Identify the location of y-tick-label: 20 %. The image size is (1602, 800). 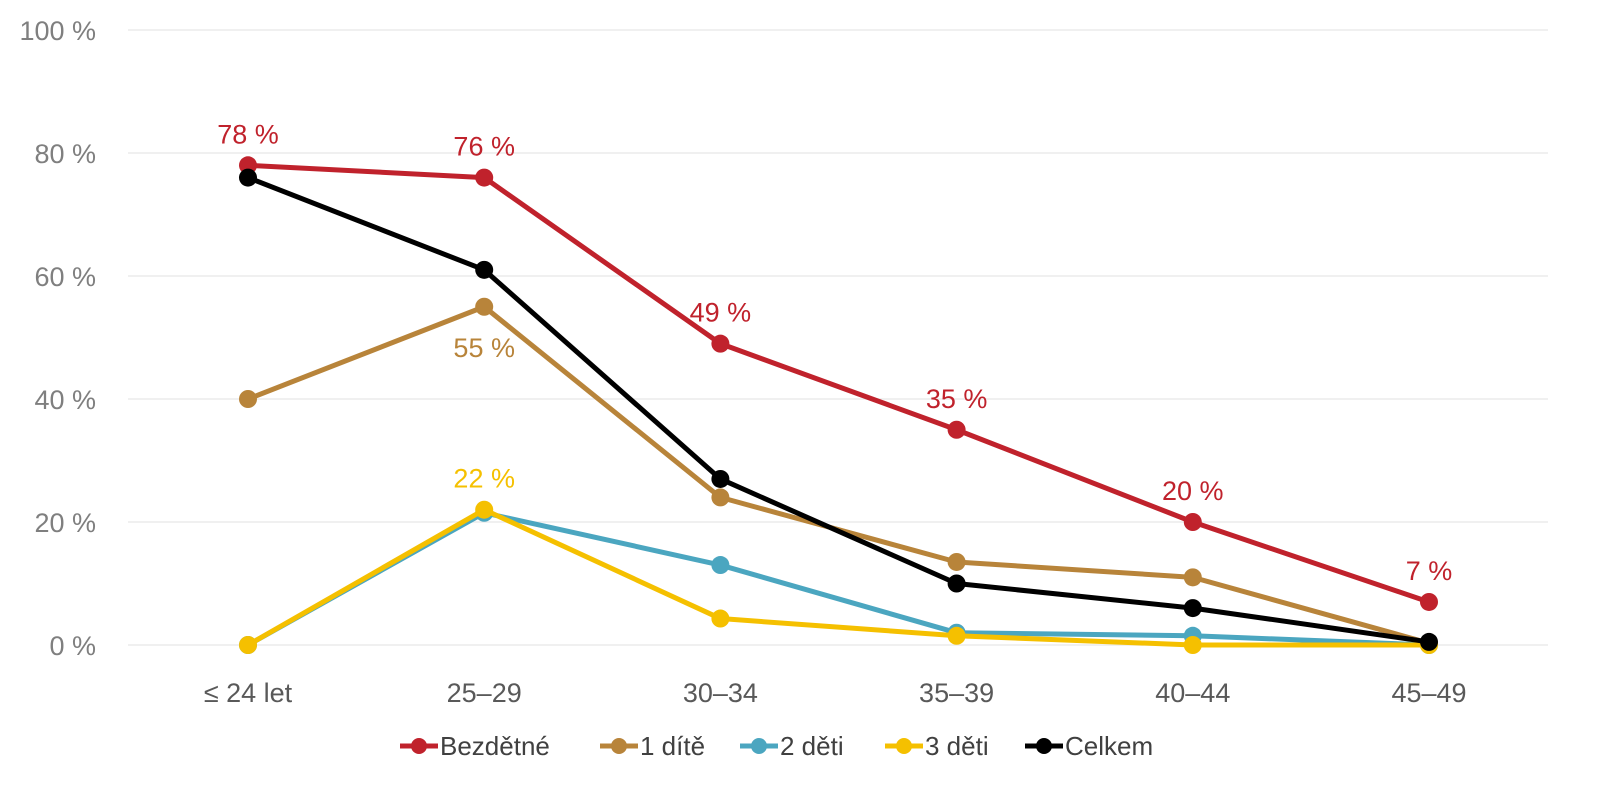
(65, 523).